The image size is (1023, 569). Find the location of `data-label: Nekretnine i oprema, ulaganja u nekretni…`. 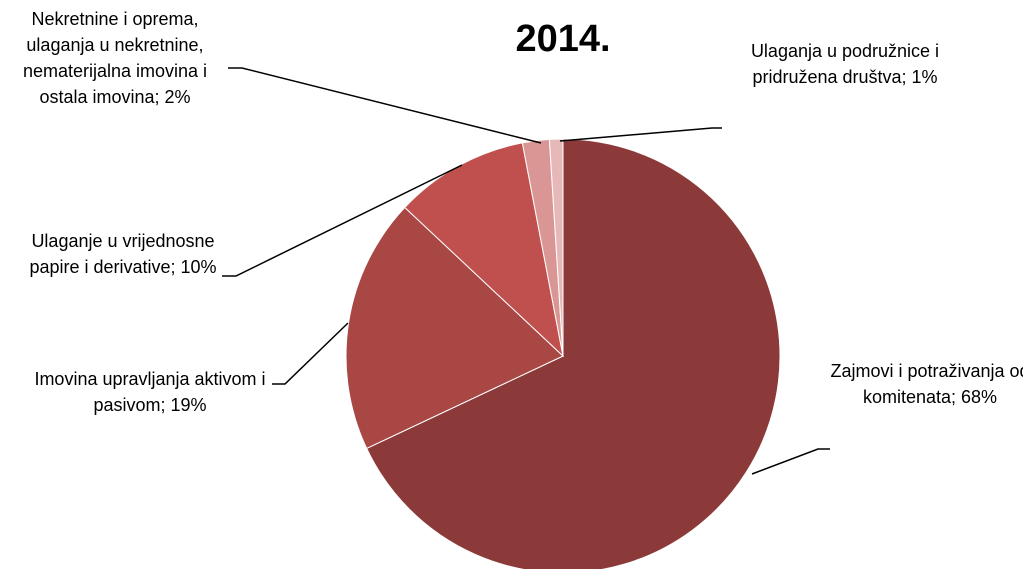

data-label: Nekretnine i oprema, ulaganja u nekretni… is located at coordinates (115, 58).